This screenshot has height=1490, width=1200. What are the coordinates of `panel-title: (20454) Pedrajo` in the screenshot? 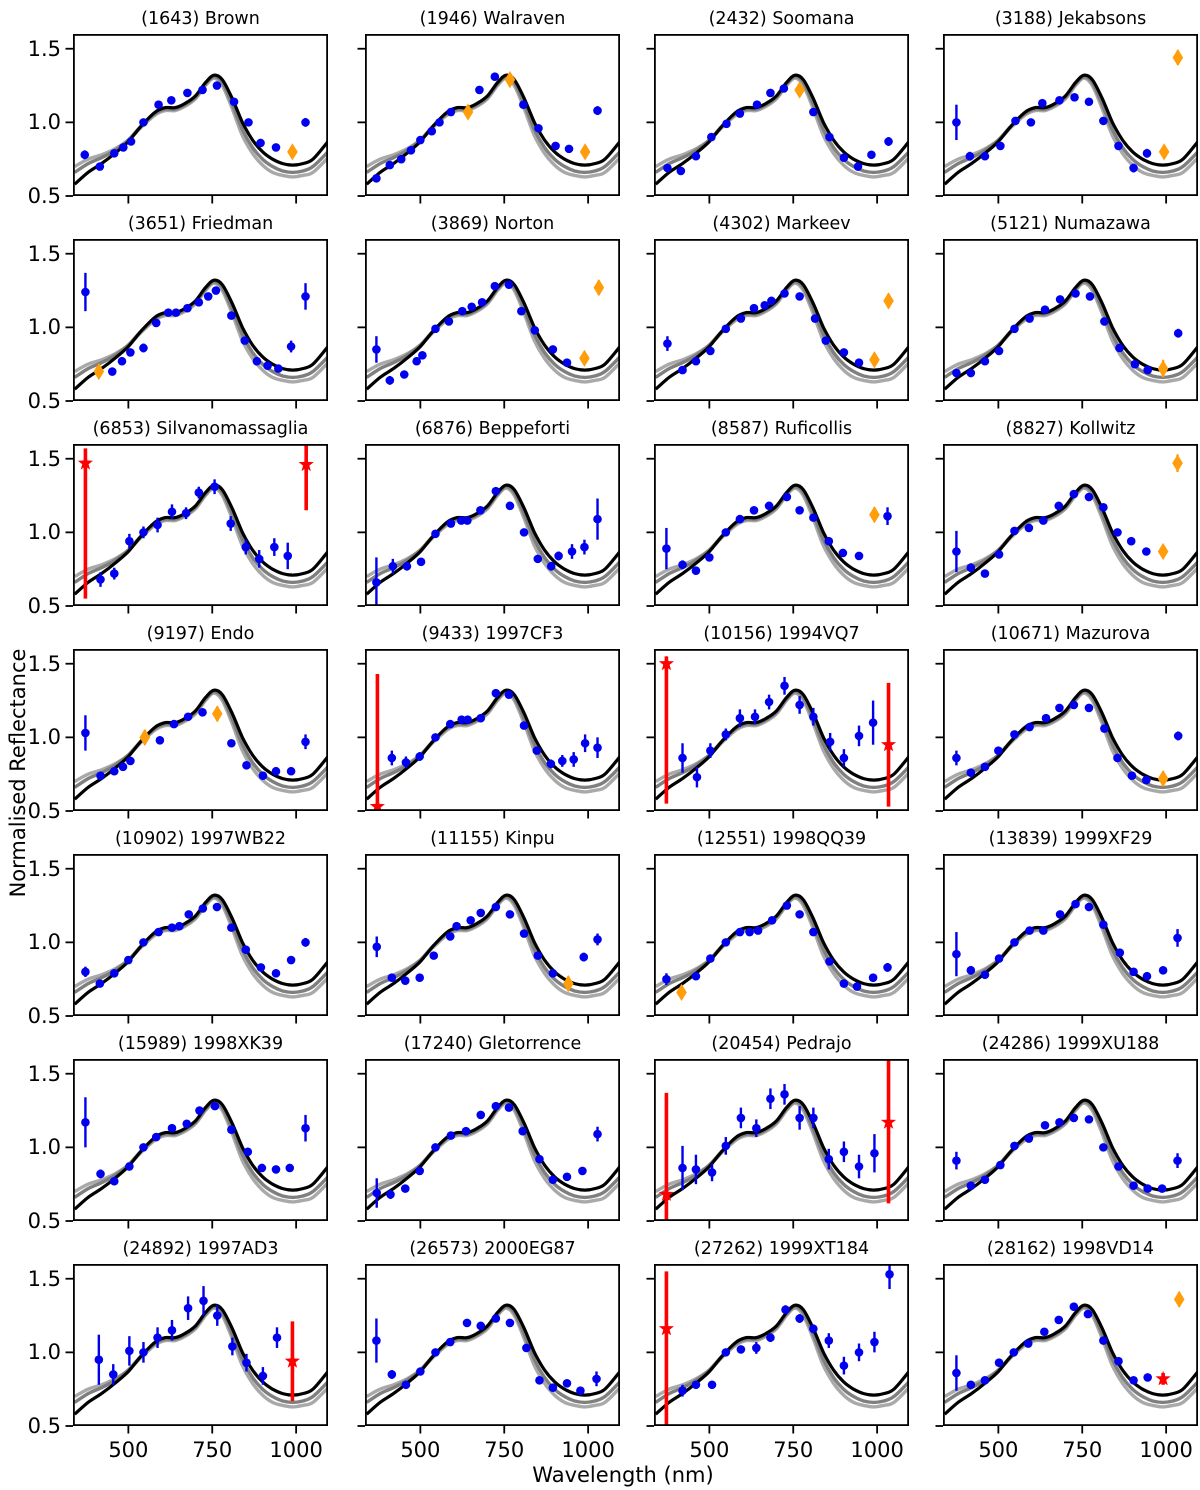 It's located at (781, 1044).